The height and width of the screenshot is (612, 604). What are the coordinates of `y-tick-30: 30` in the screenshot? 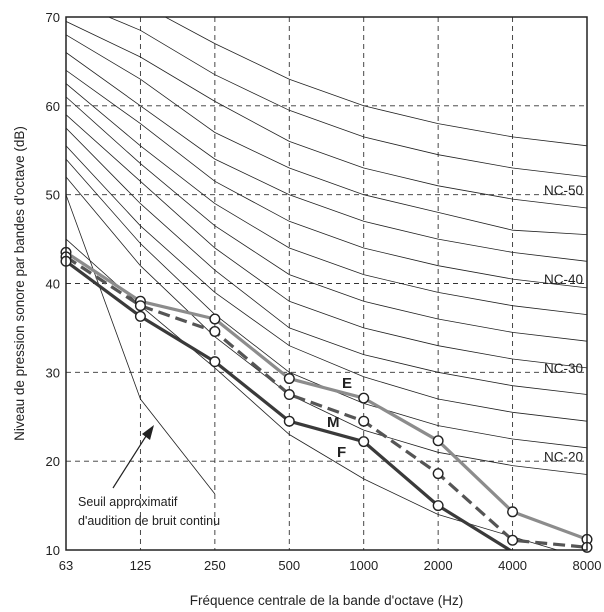 It's located at (53, 372).